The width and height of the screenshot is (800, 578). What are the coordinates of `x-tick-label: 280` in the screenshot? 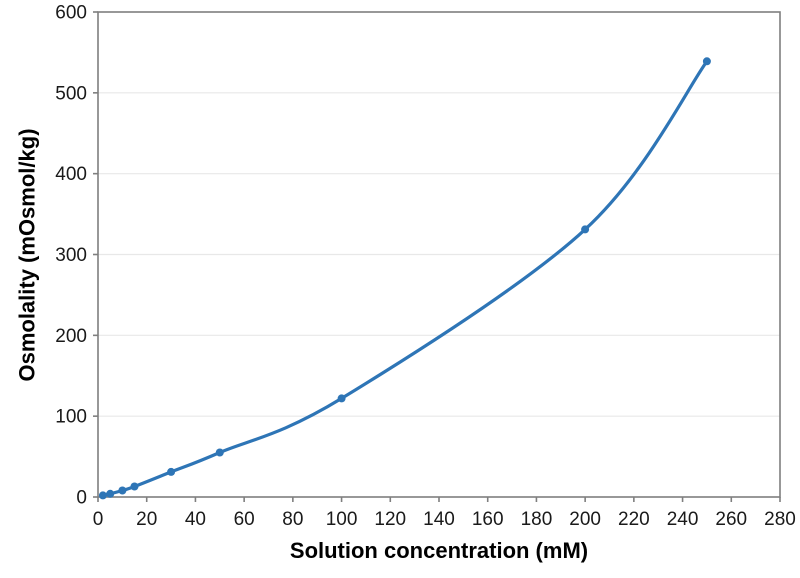 It's located at (780, 519).